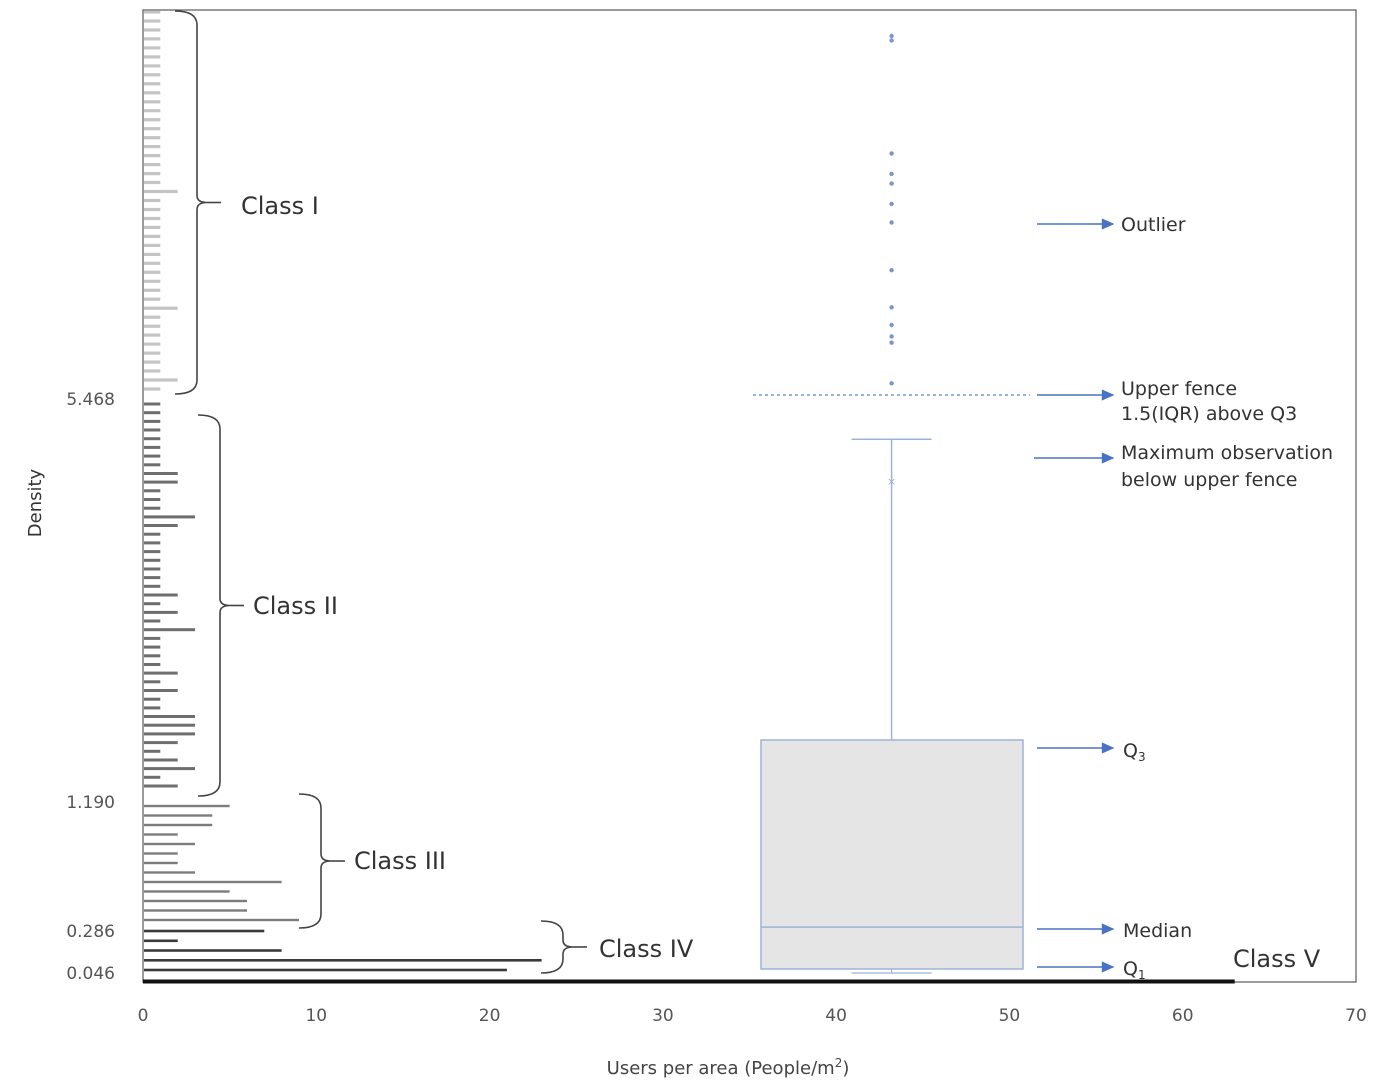  What do you see at coordinates (1157, 931) in the screenshot?
I see `annotation-median: Median` at bounding box center [1157, 931].